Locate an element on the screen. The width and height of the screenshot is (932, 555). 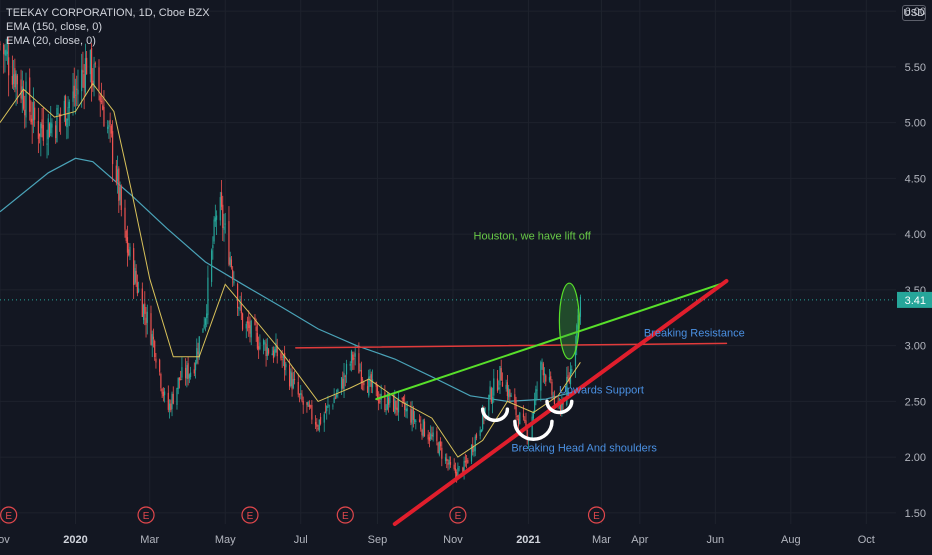
price-tick-label: 2.50 is located at coordinates (915, 402).